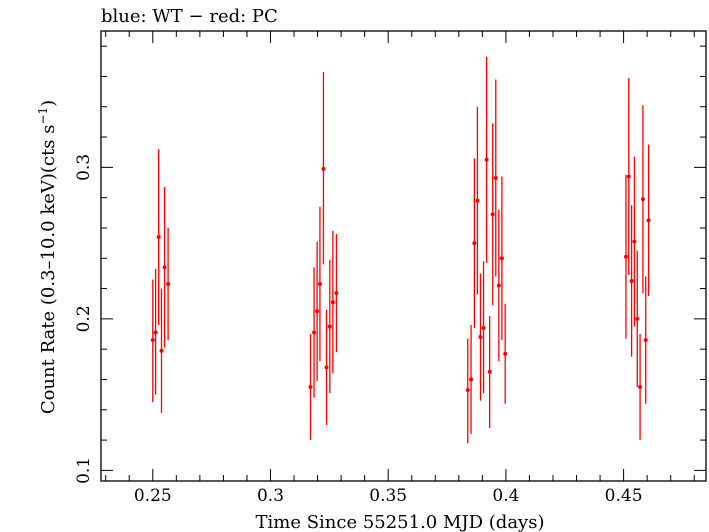 The width and height of the screenshot is (709, 532). I want to click on x-tick-label: 0.4, so click(505, 496).